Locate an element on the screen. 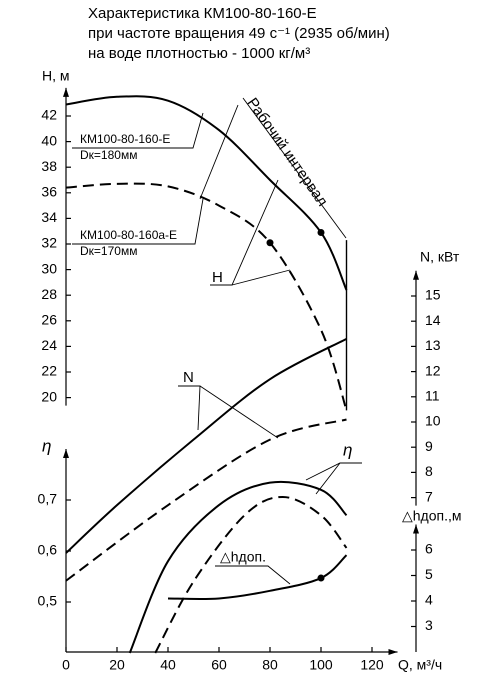 The height and width of the screenshot is (688, 489). y-tick-label: 28 is located at coordinates (49, 294).